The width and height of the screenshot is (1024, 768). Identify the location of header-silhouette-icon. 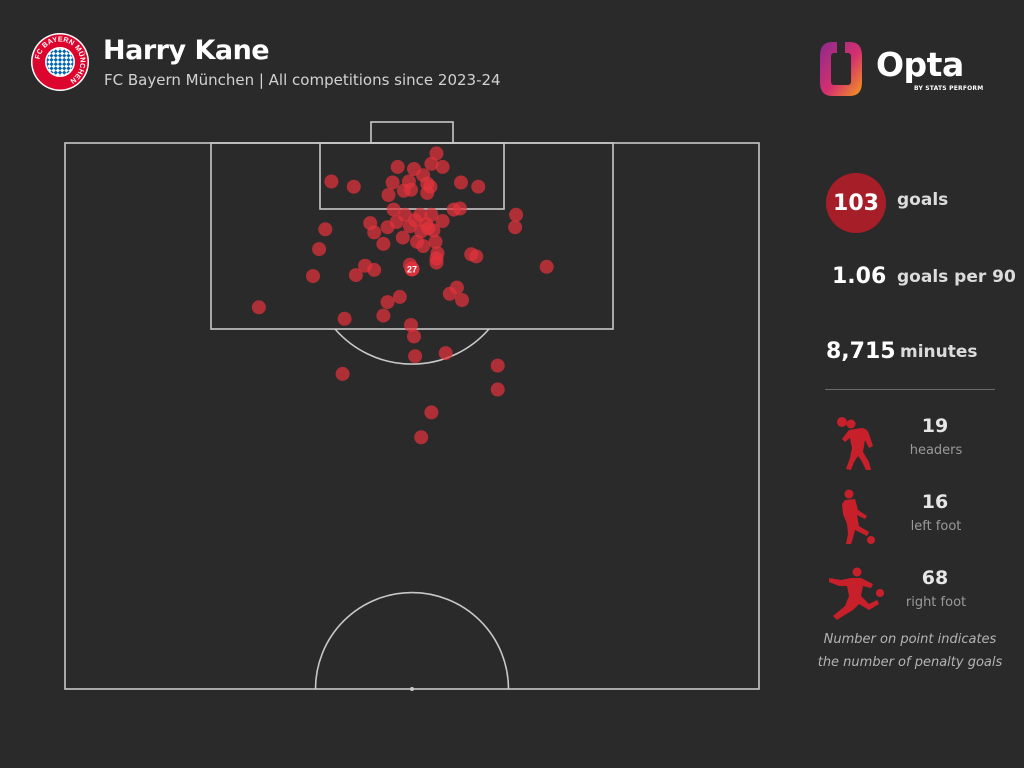
(855, 443).